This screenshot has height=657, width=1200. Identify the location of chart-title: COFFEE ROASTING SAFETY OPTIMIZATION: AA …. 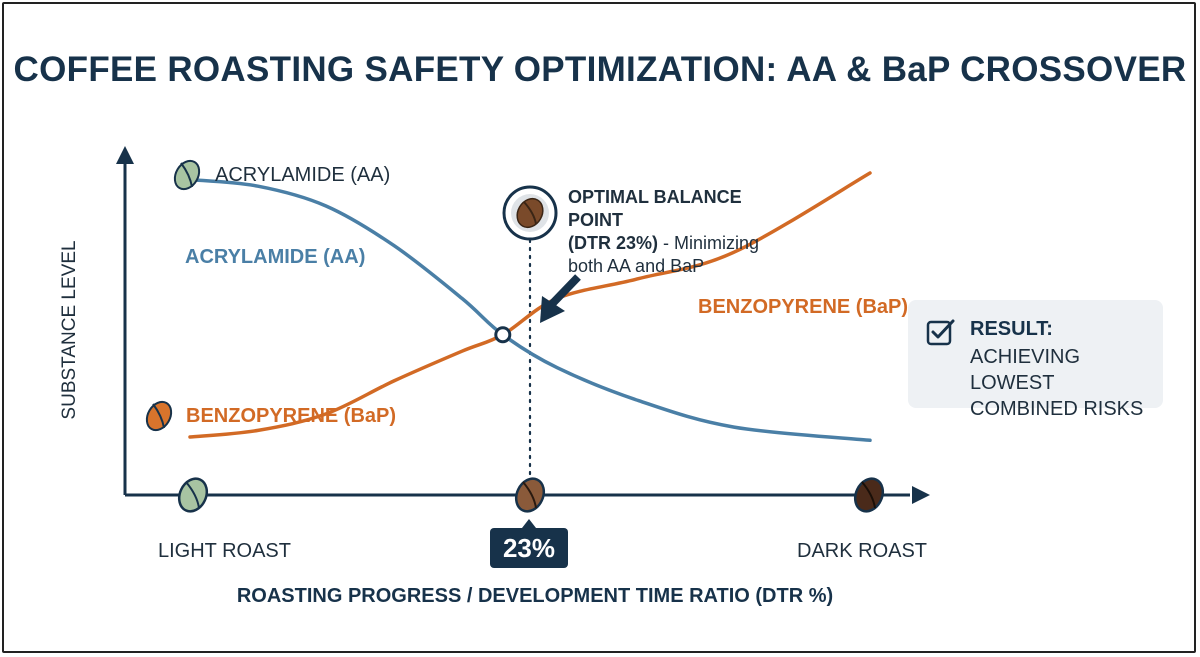
(600, 69).